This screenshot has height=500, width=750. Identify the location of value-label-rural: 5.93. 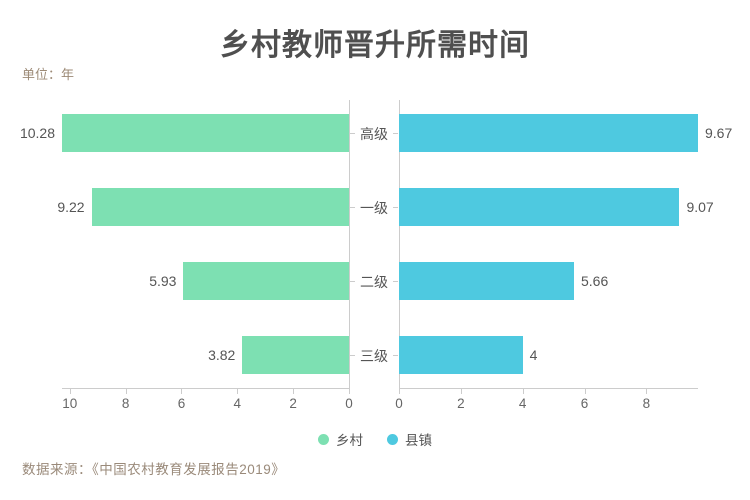
(163, 281).